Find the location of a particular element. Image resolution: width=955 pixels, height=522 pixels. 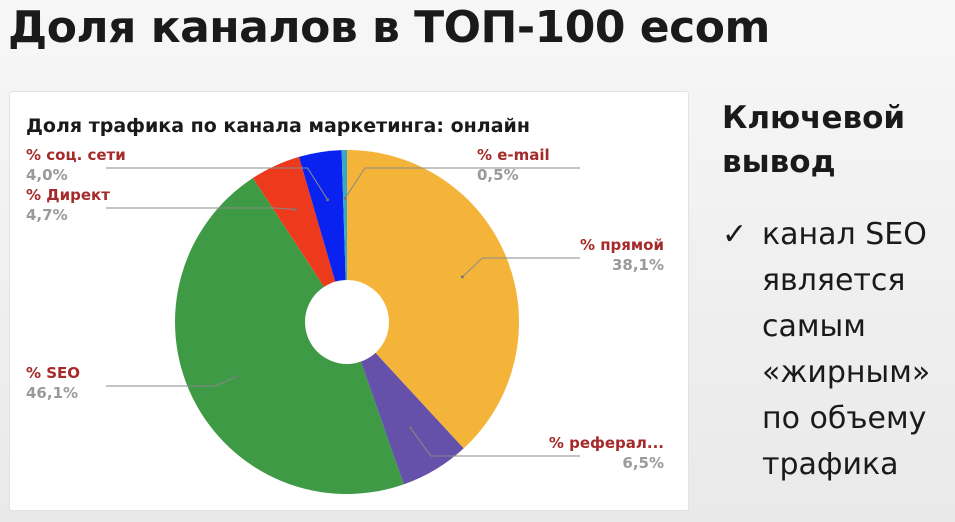

leader-dot-context is located at coordinates (295, 209).